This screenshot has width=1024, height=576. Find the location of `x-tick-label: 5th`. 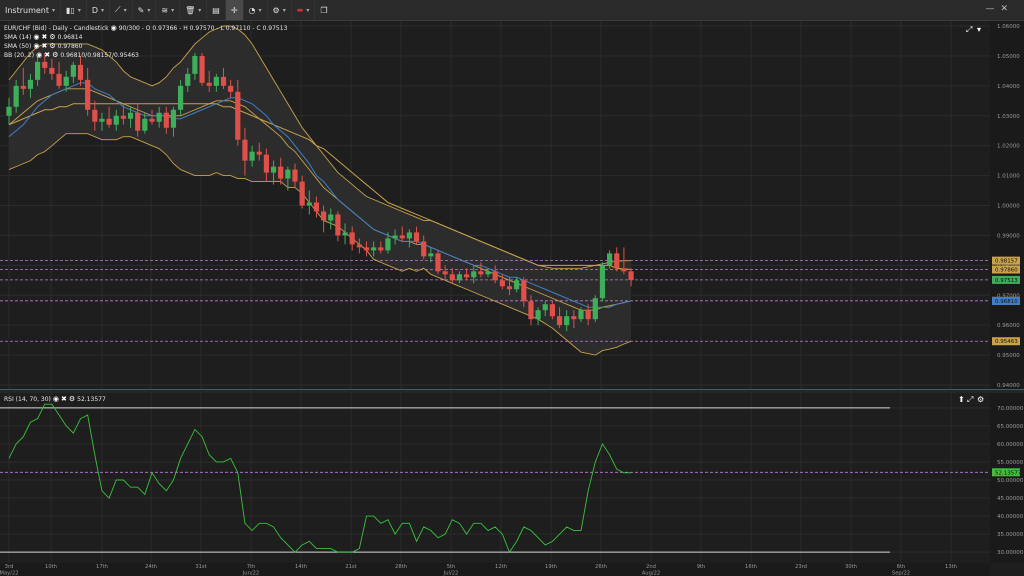

x-tick-label: 5th is located at coordinates (451, 567).